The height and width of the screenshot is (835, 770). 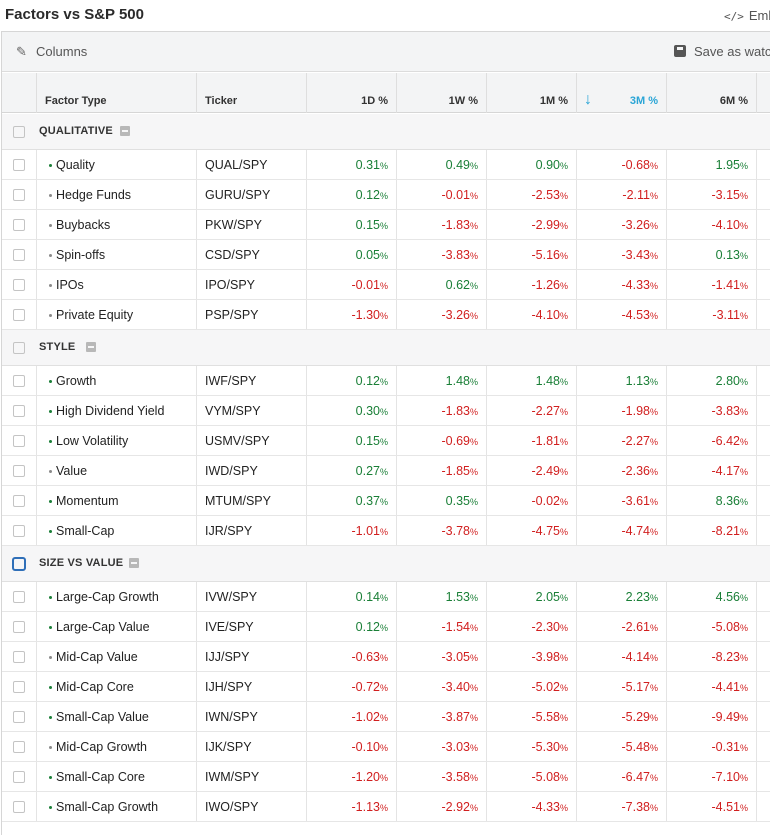 I want to click on factor-name: Small-Cap Value, so click(x=102, y=717).